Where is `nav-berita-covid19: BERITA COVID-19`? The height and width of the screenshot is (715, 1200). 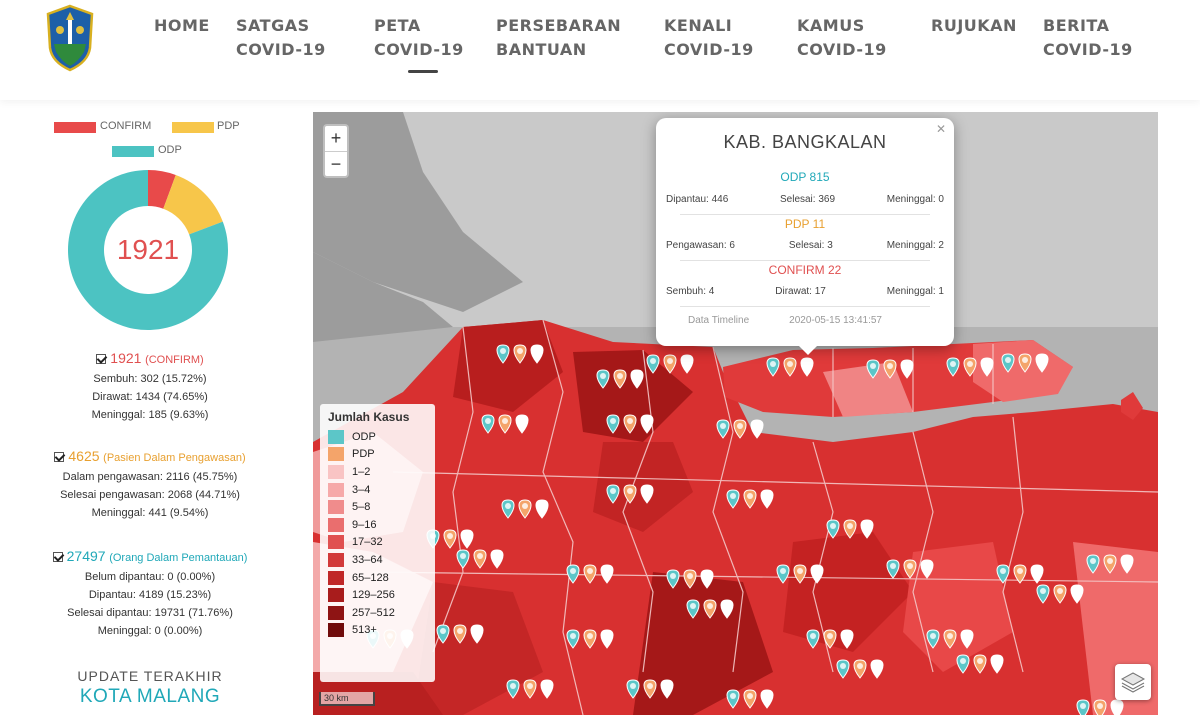 nav-berita-covid19: BERITA COVID-19 is located at coordinates (1088, 37).